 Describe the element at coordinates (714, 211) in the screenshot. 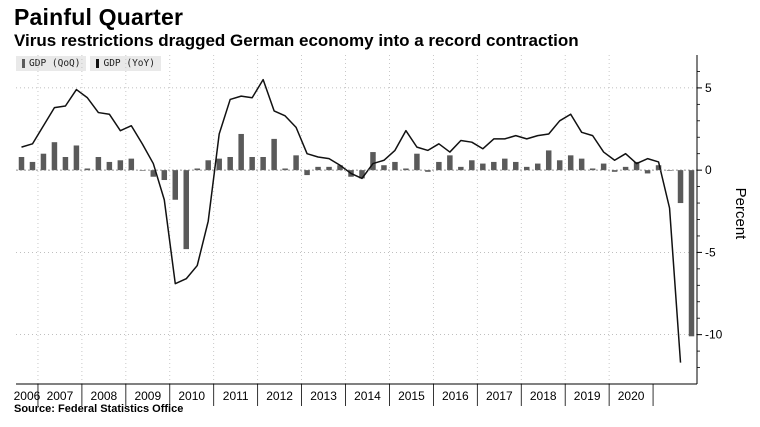

I see `y-tick-labels: 5 0 -5 -10` at that location.